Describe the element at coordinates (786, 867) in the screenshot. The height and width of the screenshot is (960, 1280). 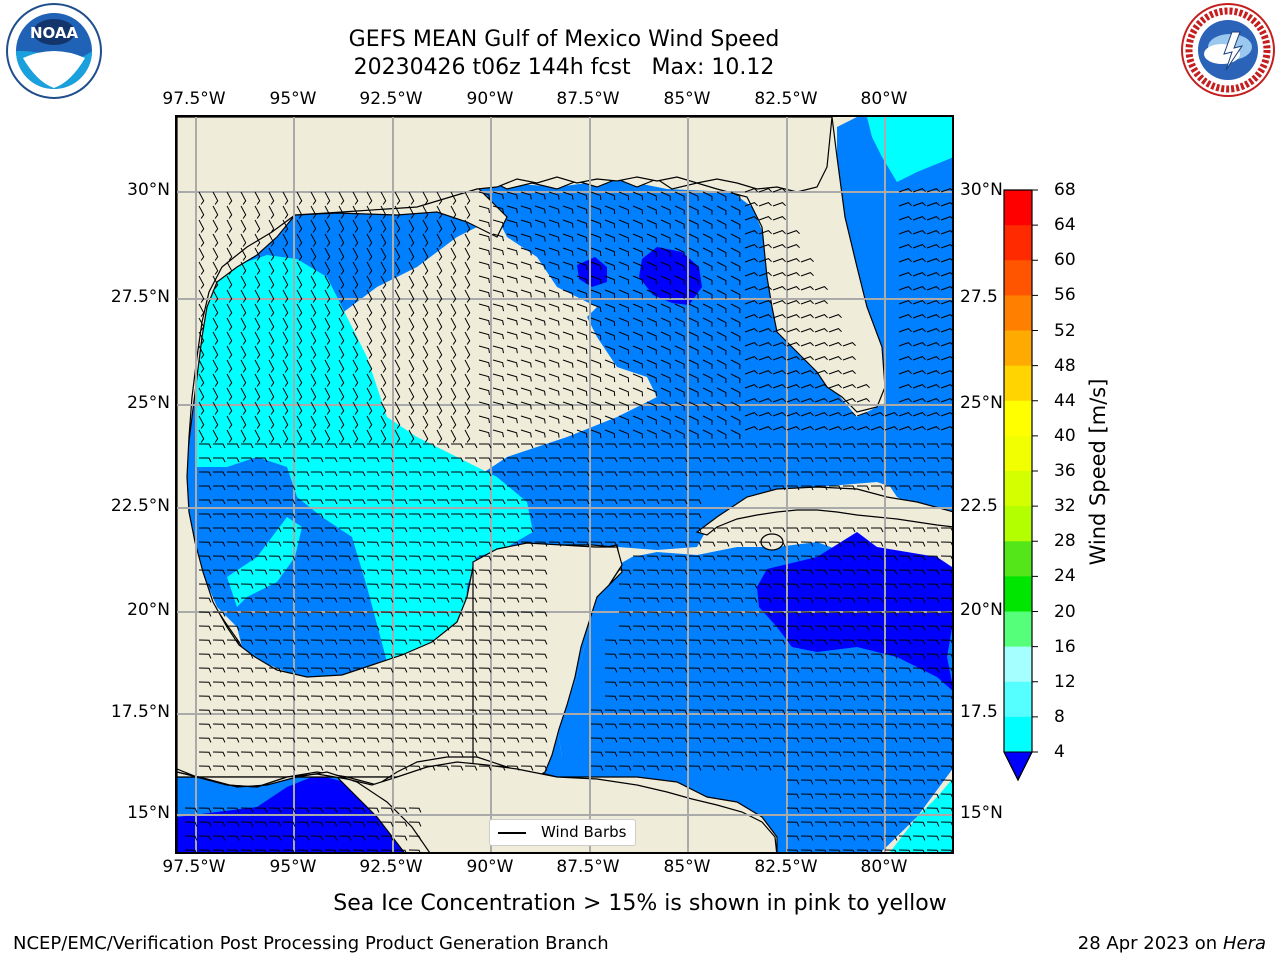
I see `lon-bottom-label: 82.5°W` at that location.